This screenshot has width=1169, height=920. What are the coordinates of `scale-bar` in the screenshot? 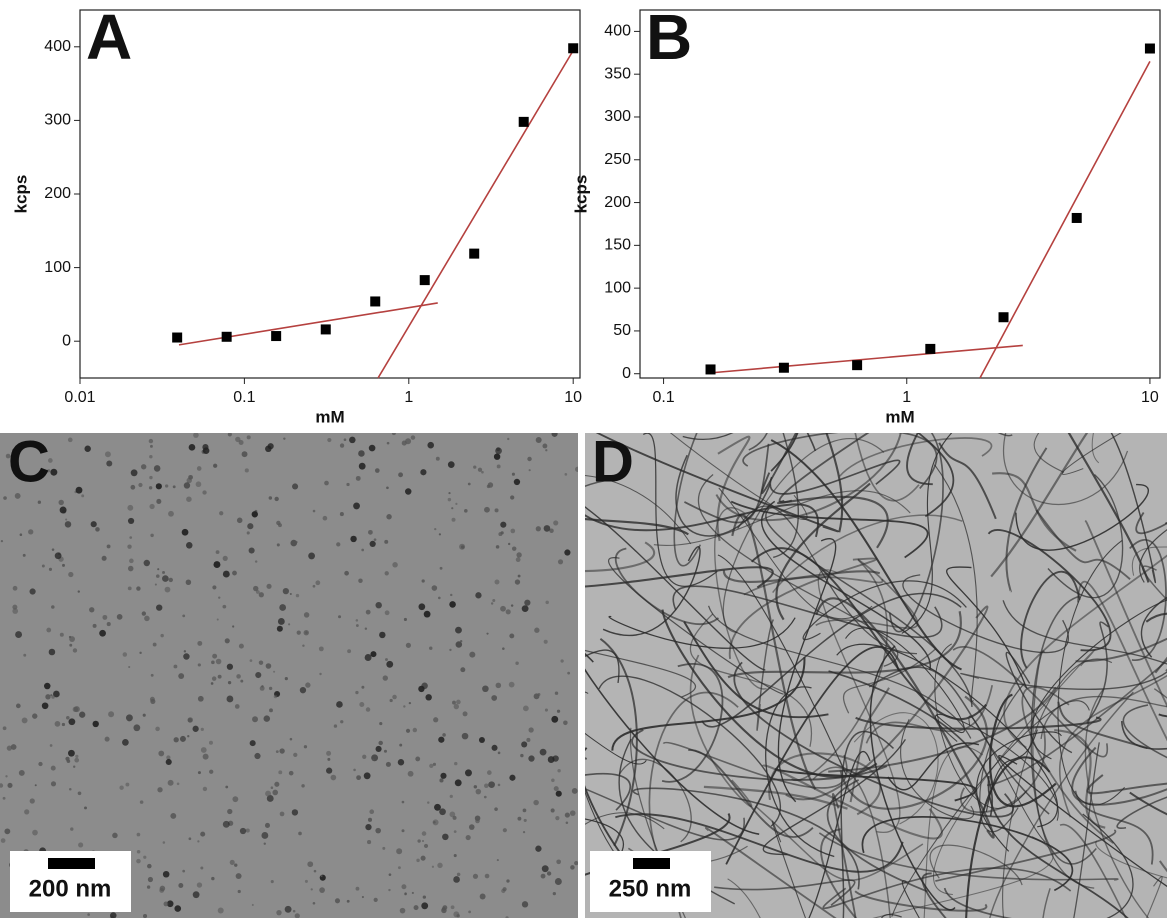 It's located at (71, 863).